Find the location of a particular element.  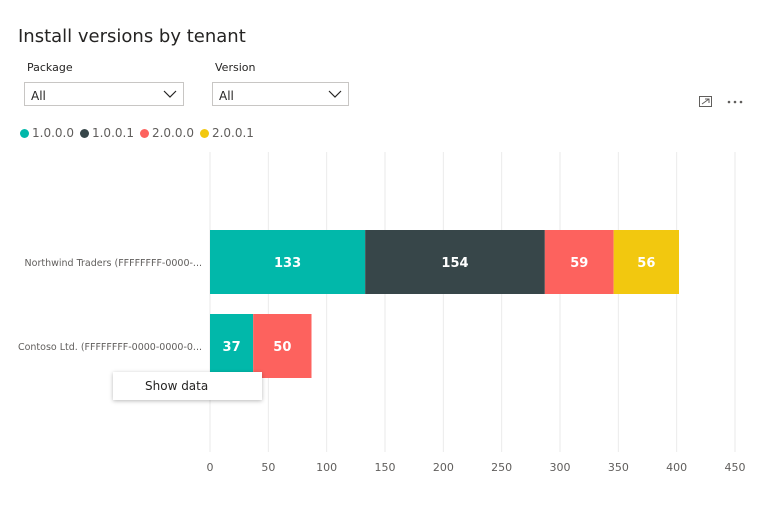

data-label: 133 is located at coordinates (287, 263).